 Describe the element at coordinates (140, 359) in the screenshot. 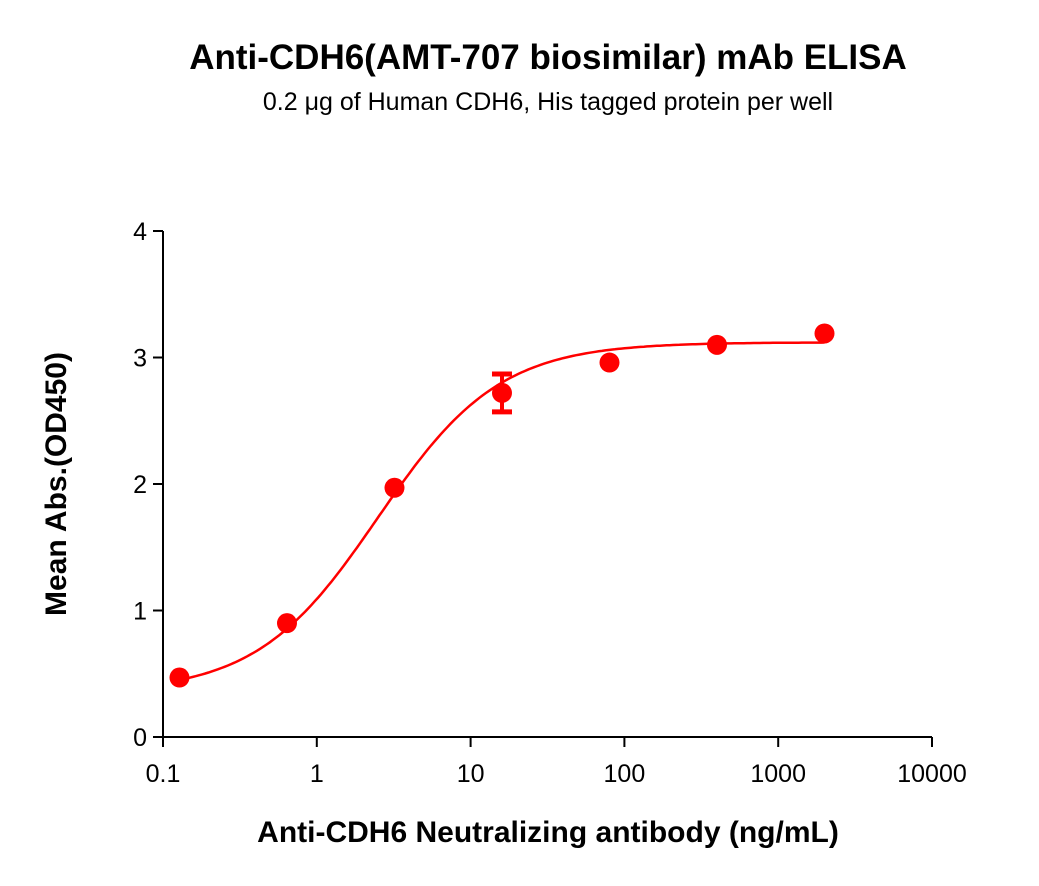

I see `y-tick-label: 3` at that location.